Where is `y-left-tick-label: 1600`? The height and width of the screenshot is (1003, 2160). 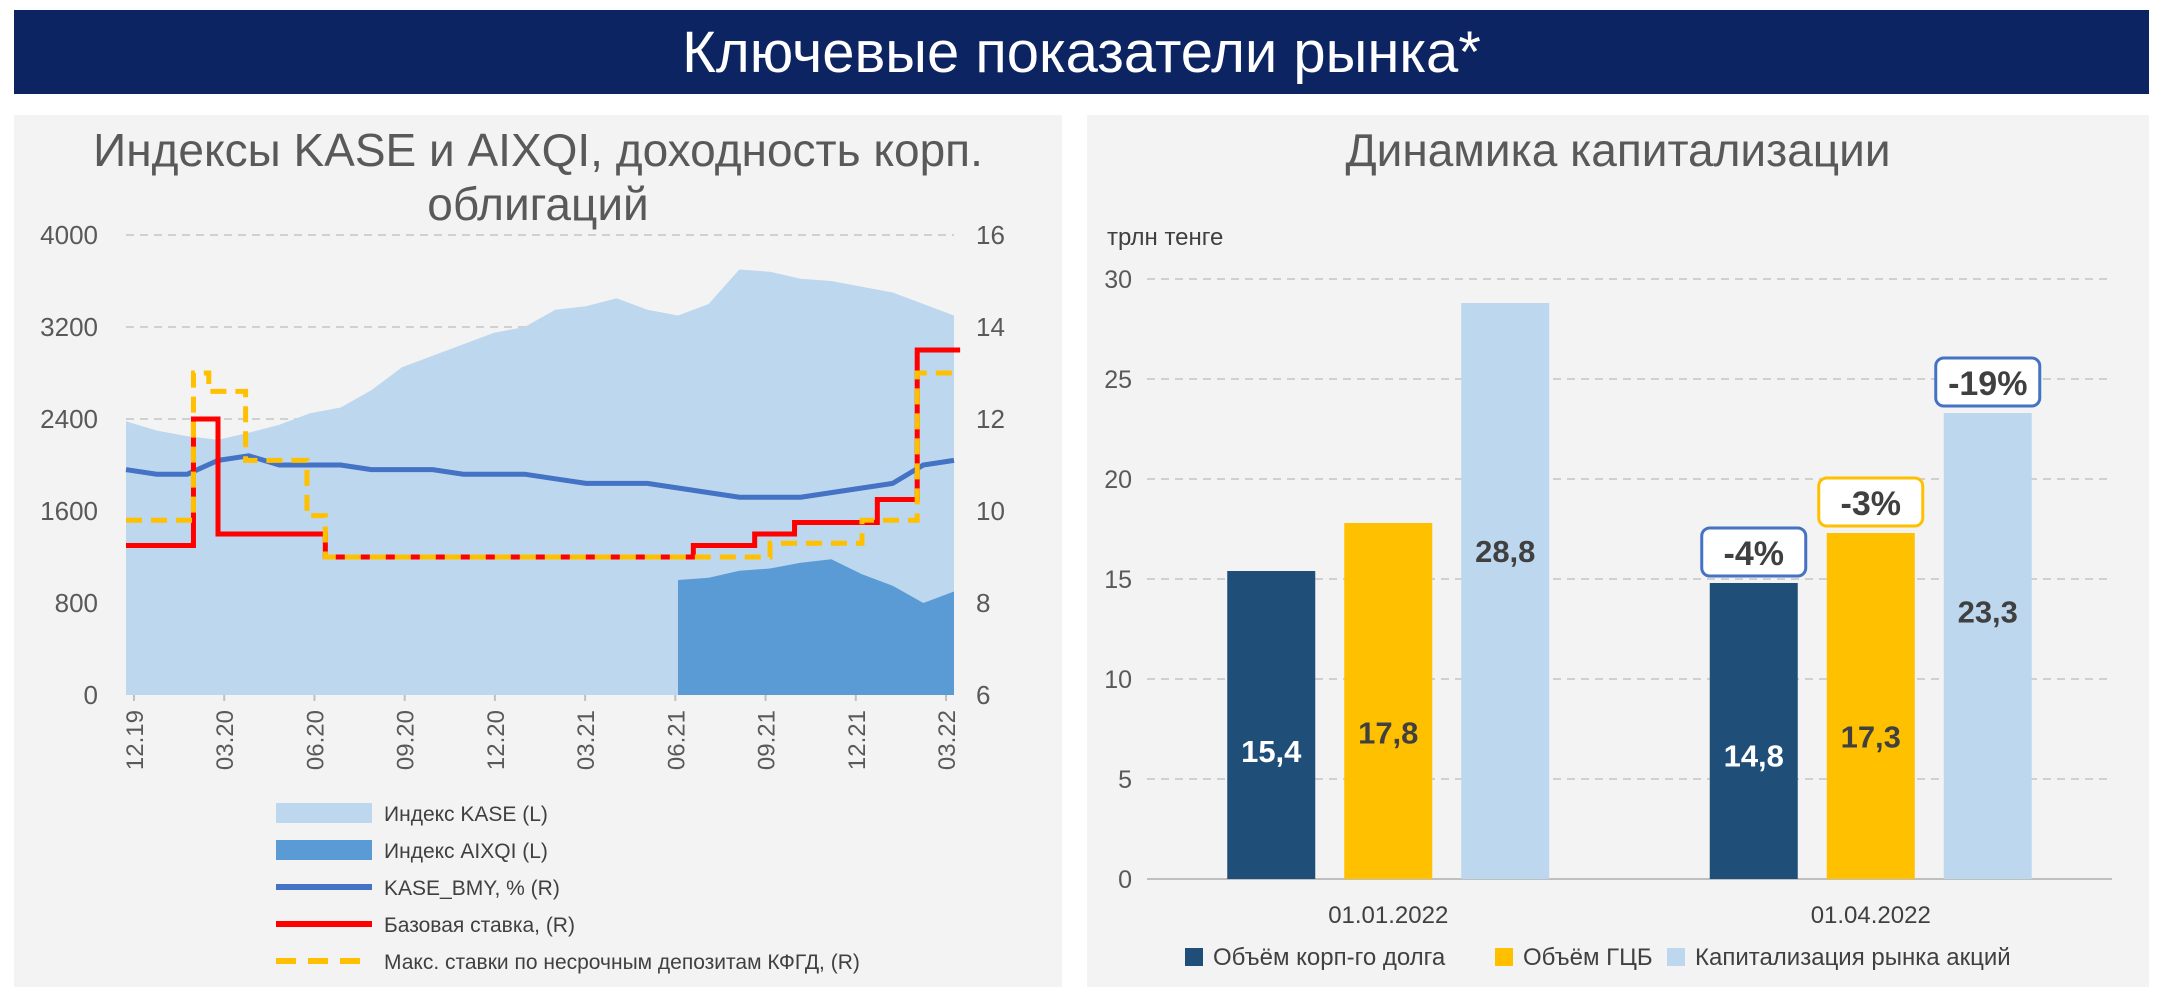
y-left-tick-label: 1600 is located at coordinates (69, 511).